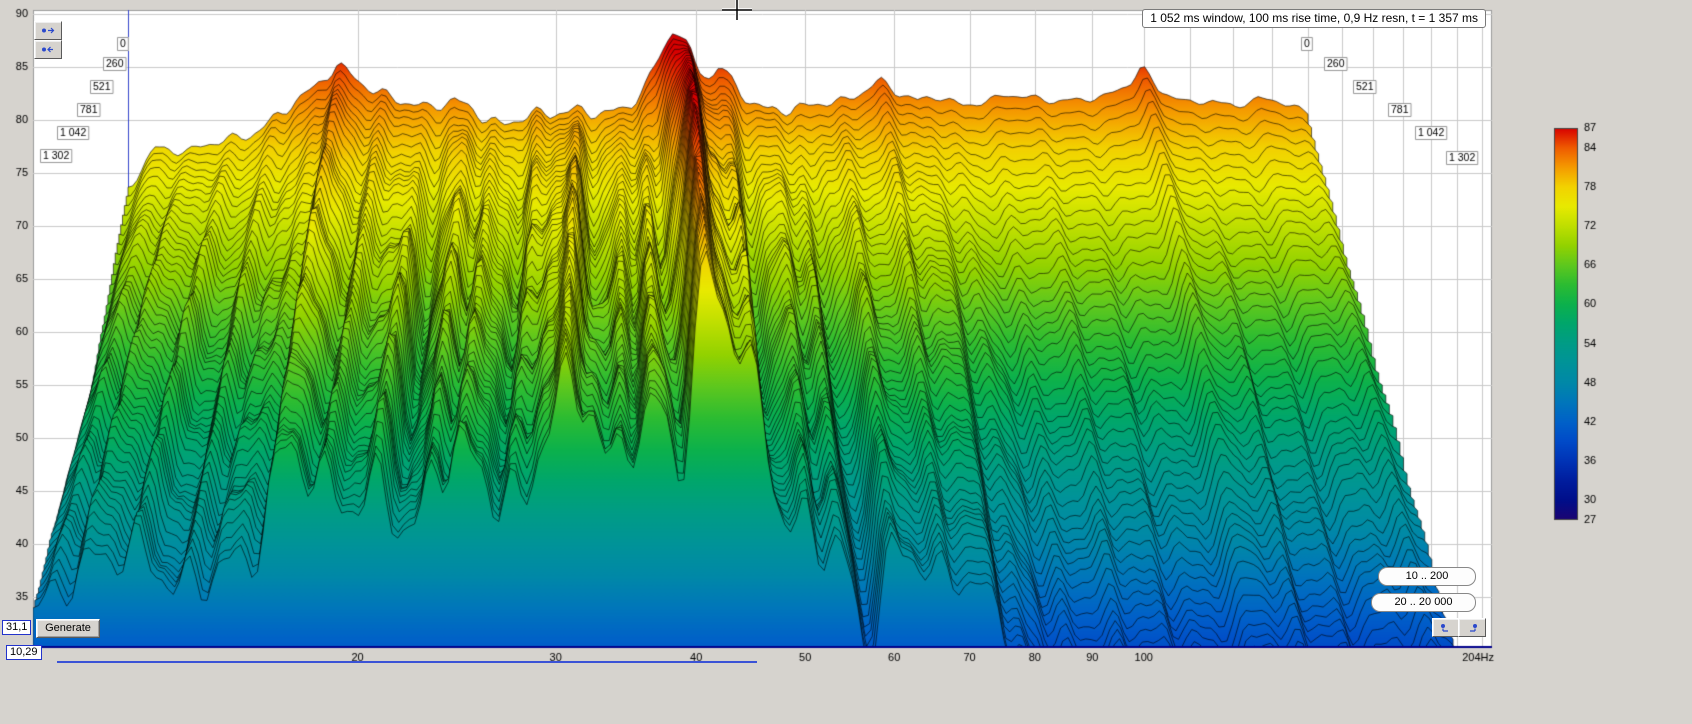 The width and height of the screenshot is (1692, 724). What do you see at coordinates (737, 12) in the screenshot?
I see `crosshair-cursor` at bounding box center [737, 12].